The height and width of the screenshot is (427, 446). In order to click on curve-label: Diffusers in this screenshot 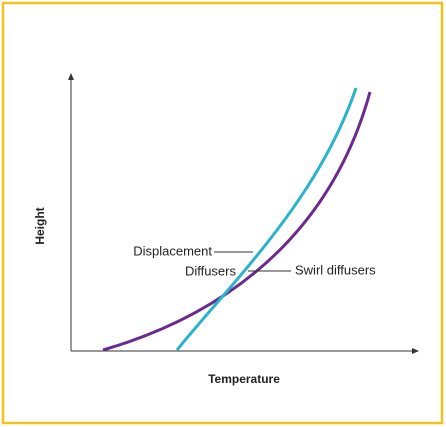, I will do `click(211, 270)`.